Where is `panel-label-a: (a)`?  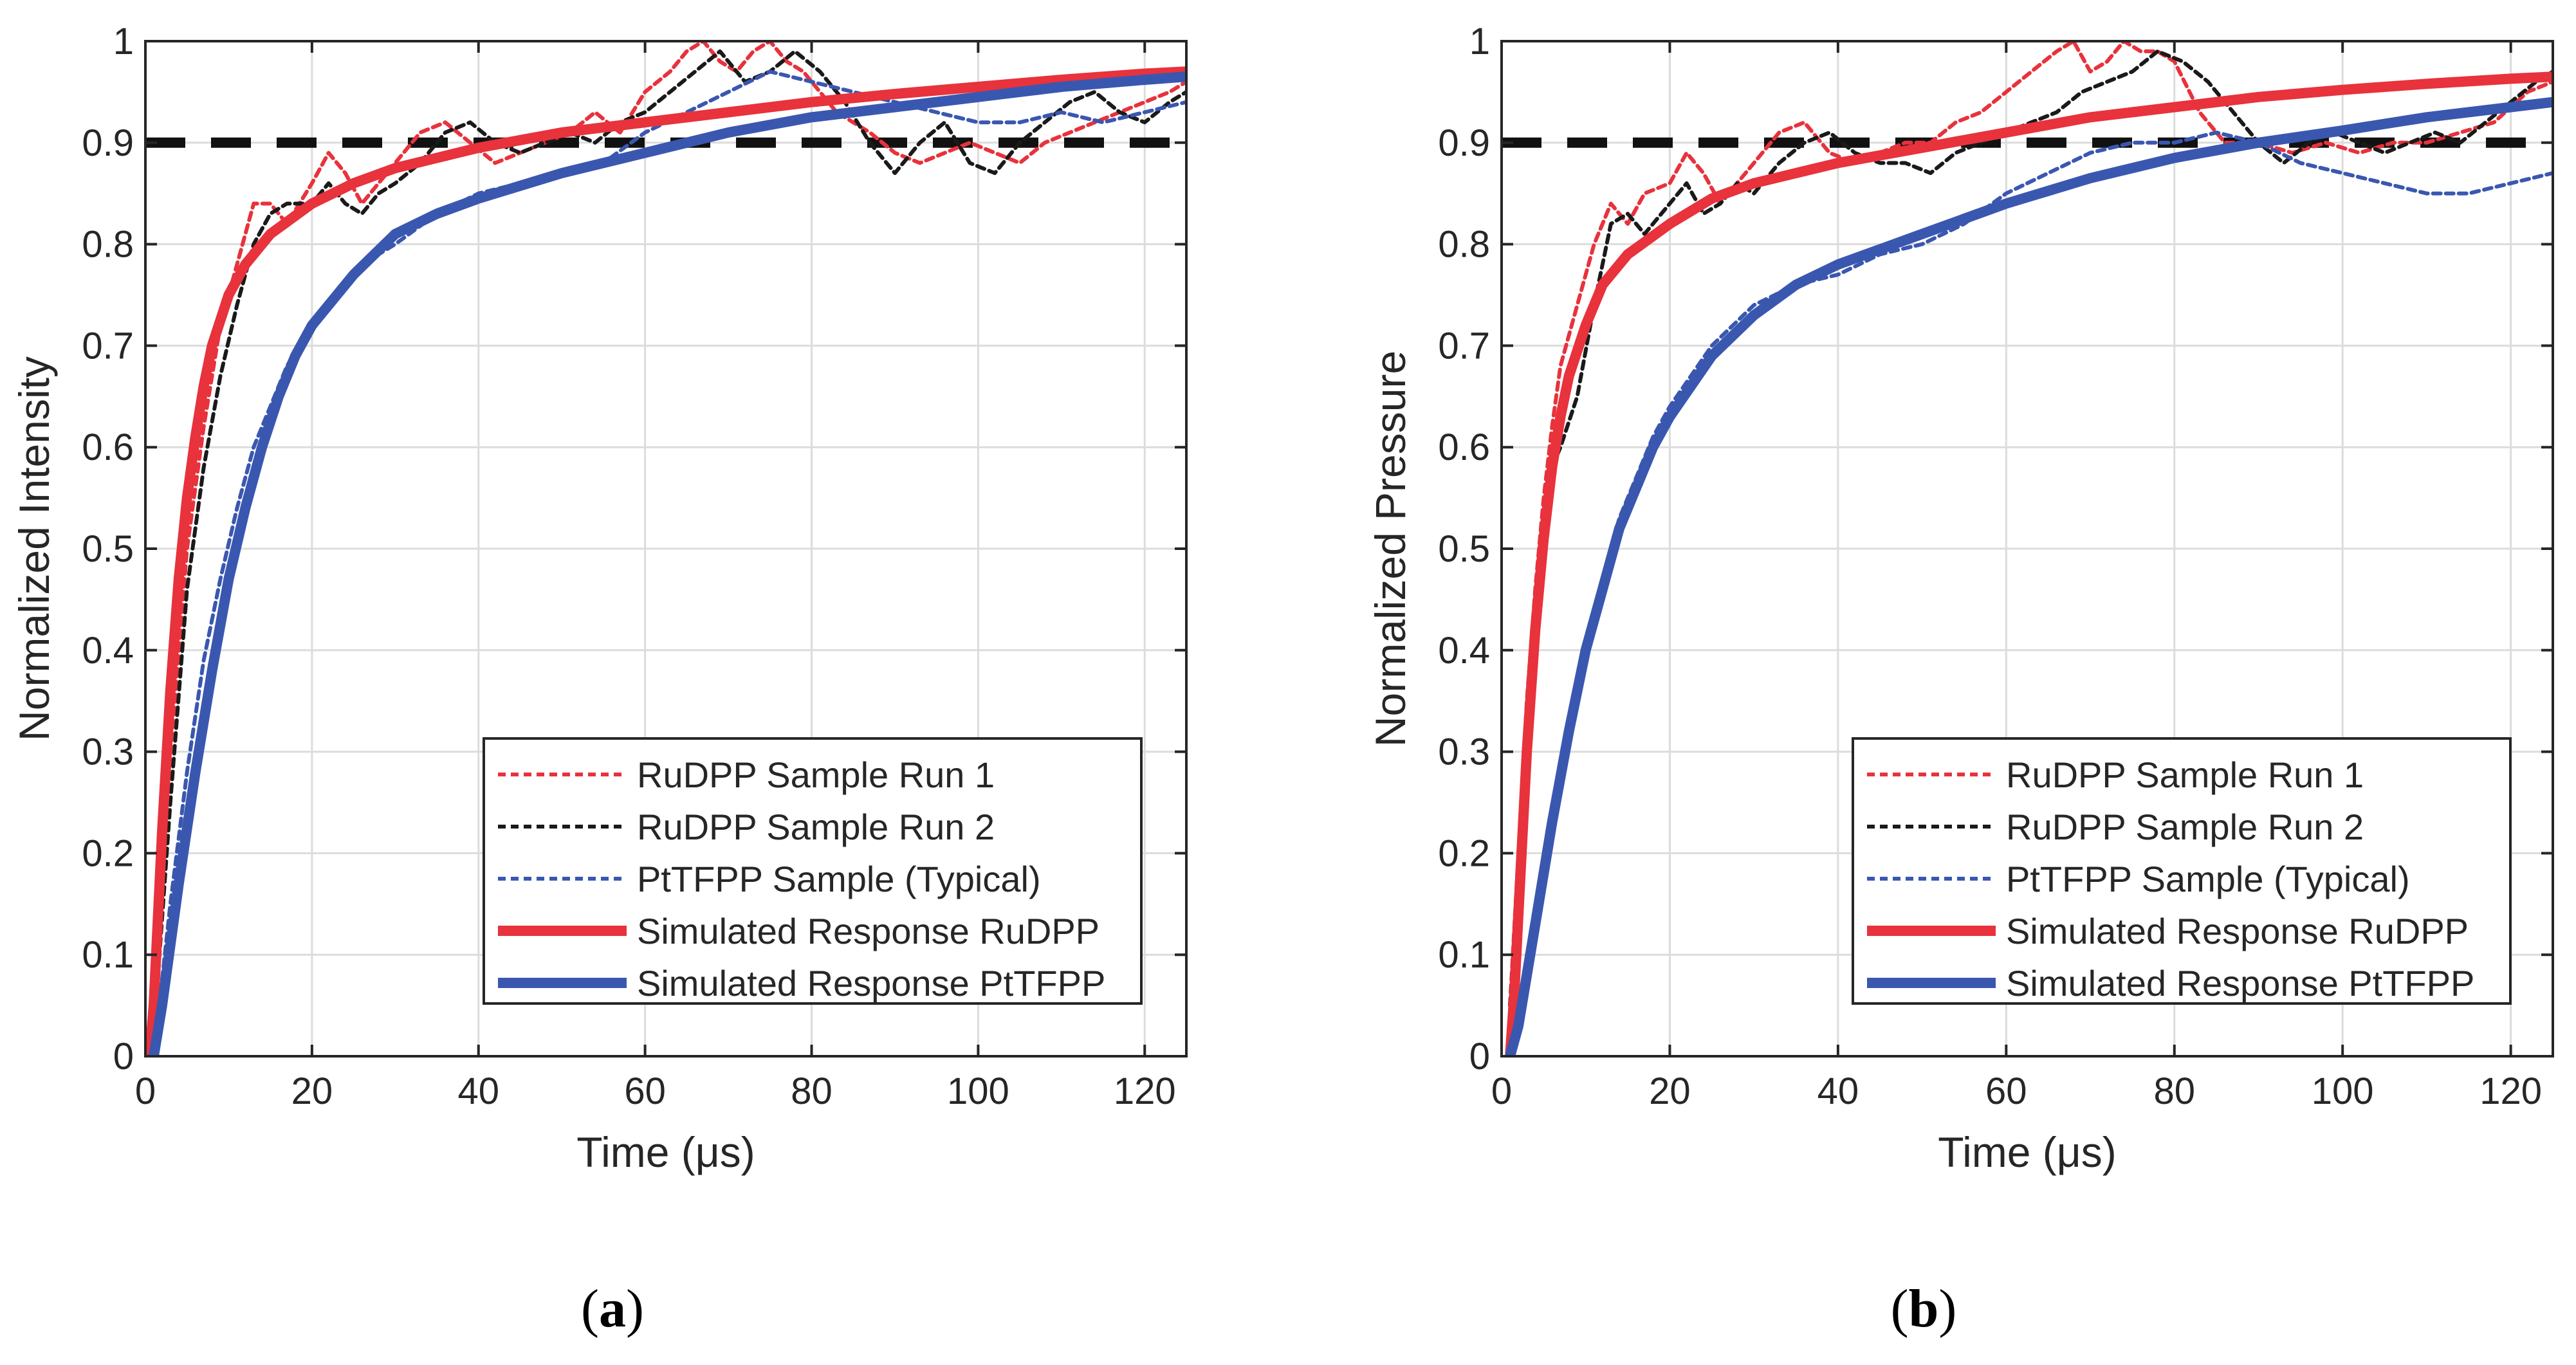 panel-label-a: (a) is located at coordinates (612, 1309).